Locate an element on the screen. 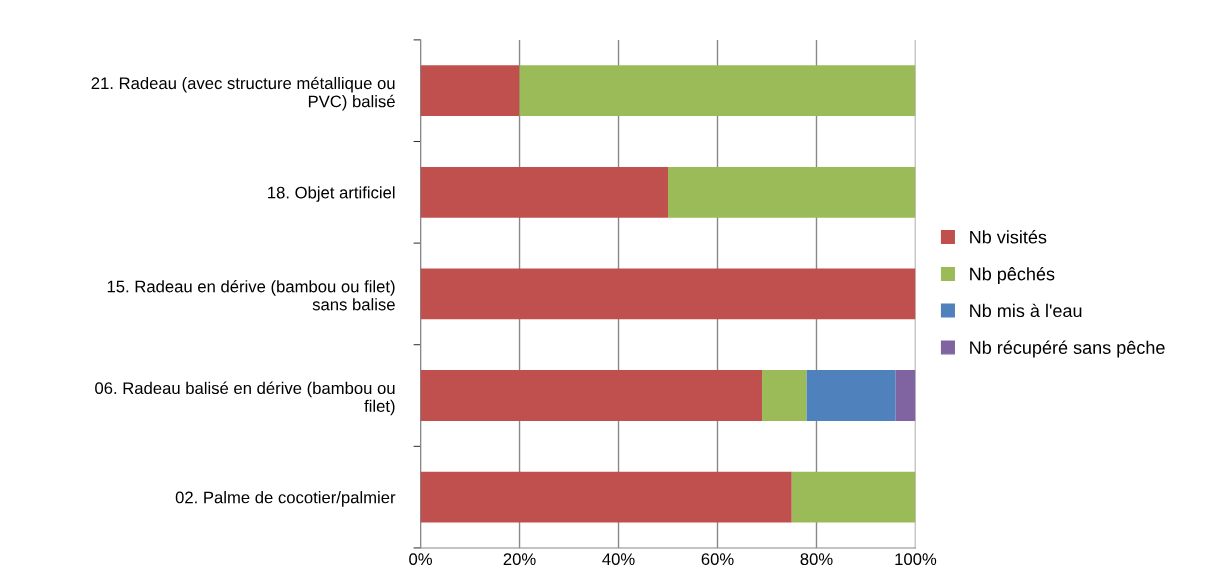  x-tick-label: 60% is located at coordinates (717, 559).